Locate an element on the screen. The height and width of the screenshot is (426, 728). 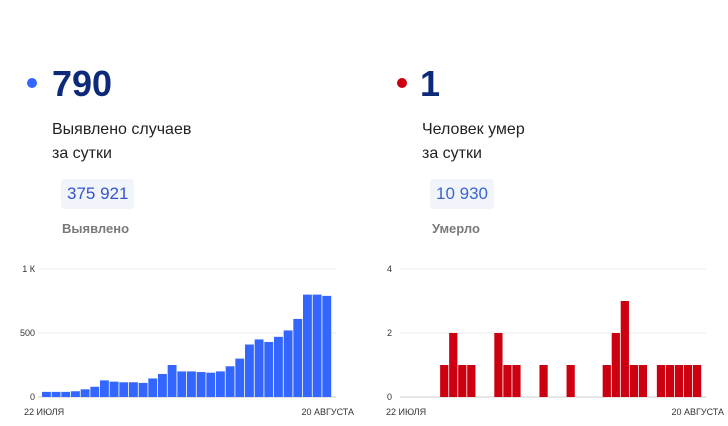
y-tick-1k: 1 К is located at coordinates (29, 269).